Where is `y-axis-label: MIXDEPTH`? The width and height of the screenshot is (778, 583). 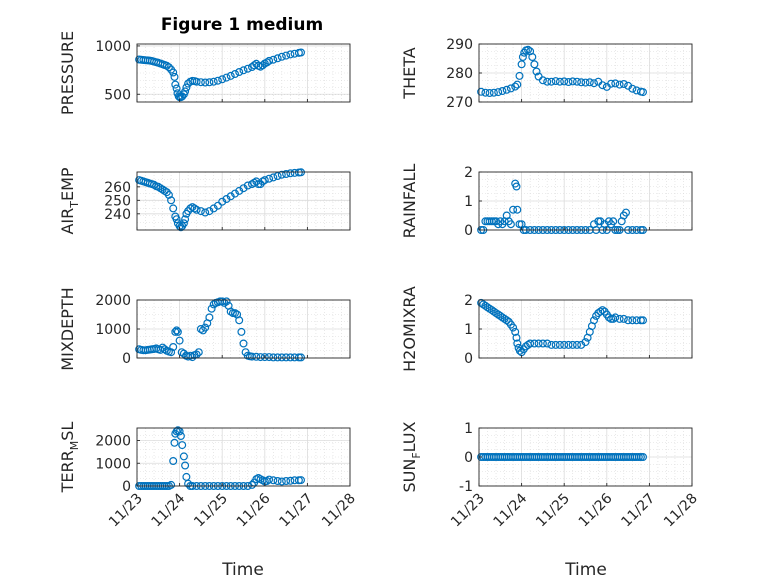
y-axis-label: MIXDEPTH is located at coordinates (67, 328).